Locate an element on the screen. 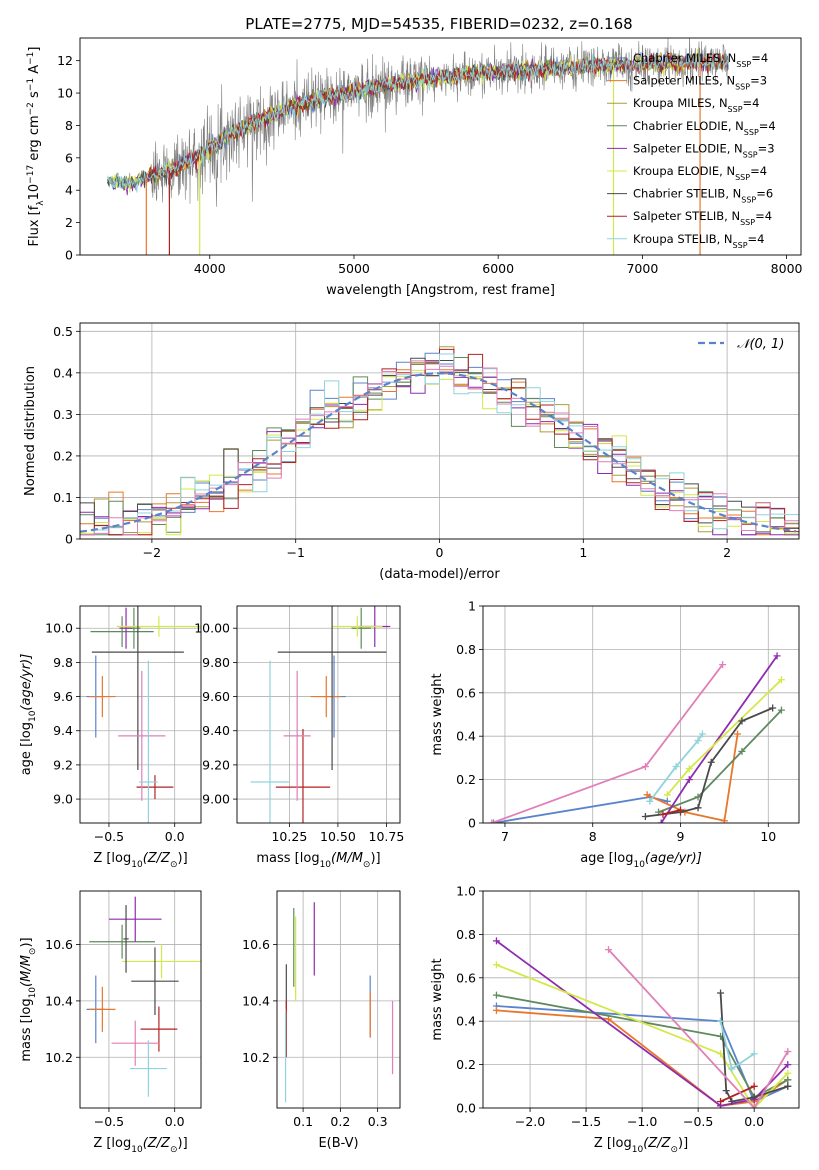 This screenshot has height=1170, width=819. mass_weight_vs_Z-ytick-label: 0.2 is located at coordinates (466, 1064).